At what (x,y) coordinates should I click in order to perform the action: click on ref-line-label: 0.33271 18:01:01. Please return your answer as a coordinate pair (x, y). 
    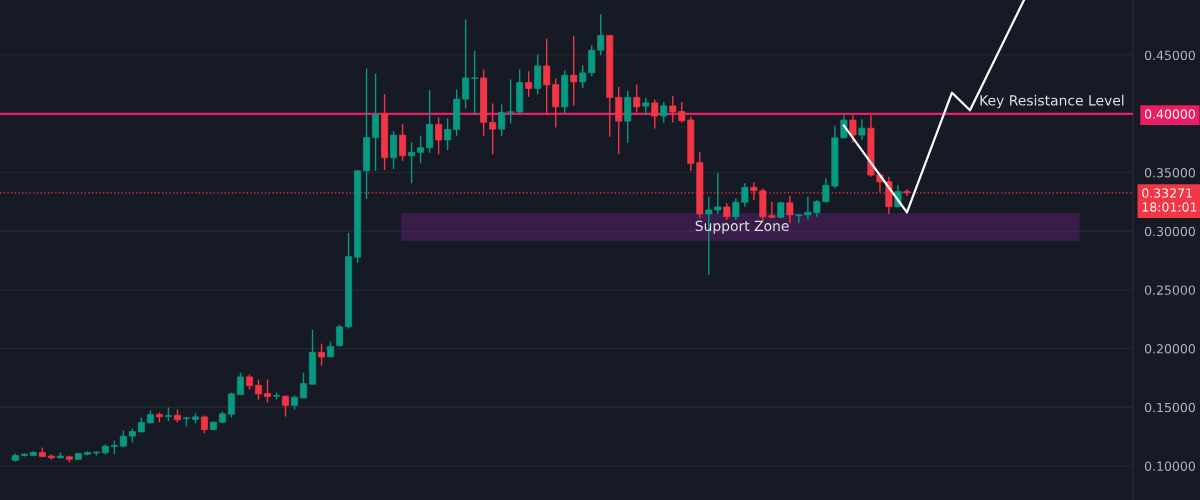
    Looking at the image, I should click on (1169, 200).